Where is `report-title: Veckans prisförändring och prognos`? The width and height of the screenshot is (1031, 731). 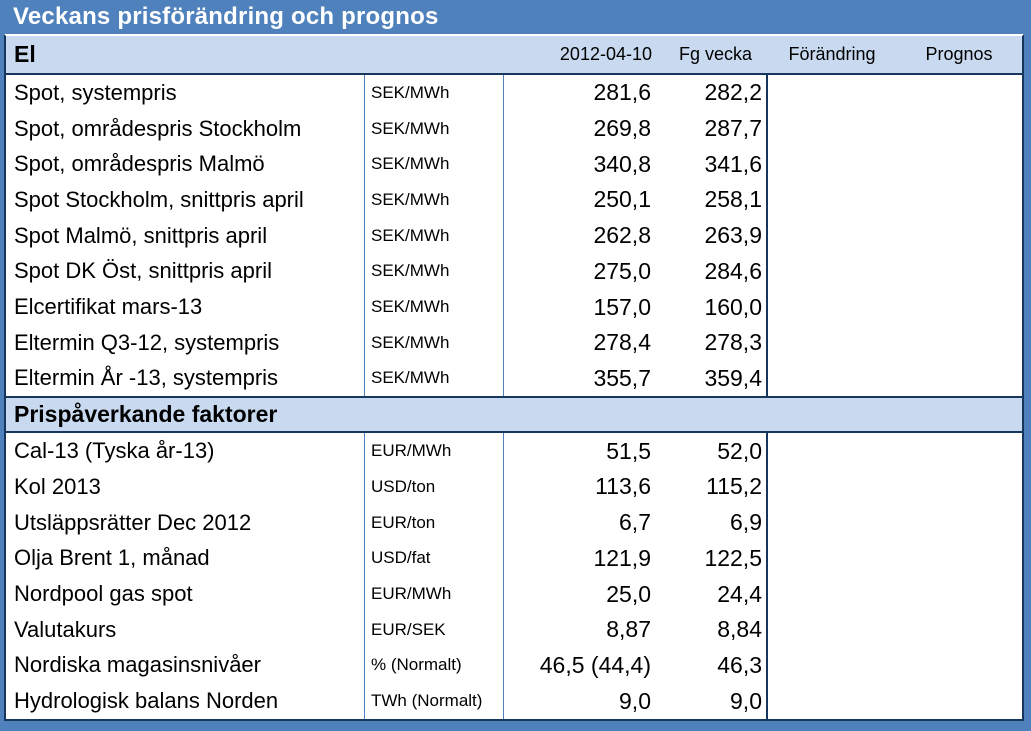
report-title: Veckans prisförändring och prognos is located at coordinates (226, 16).